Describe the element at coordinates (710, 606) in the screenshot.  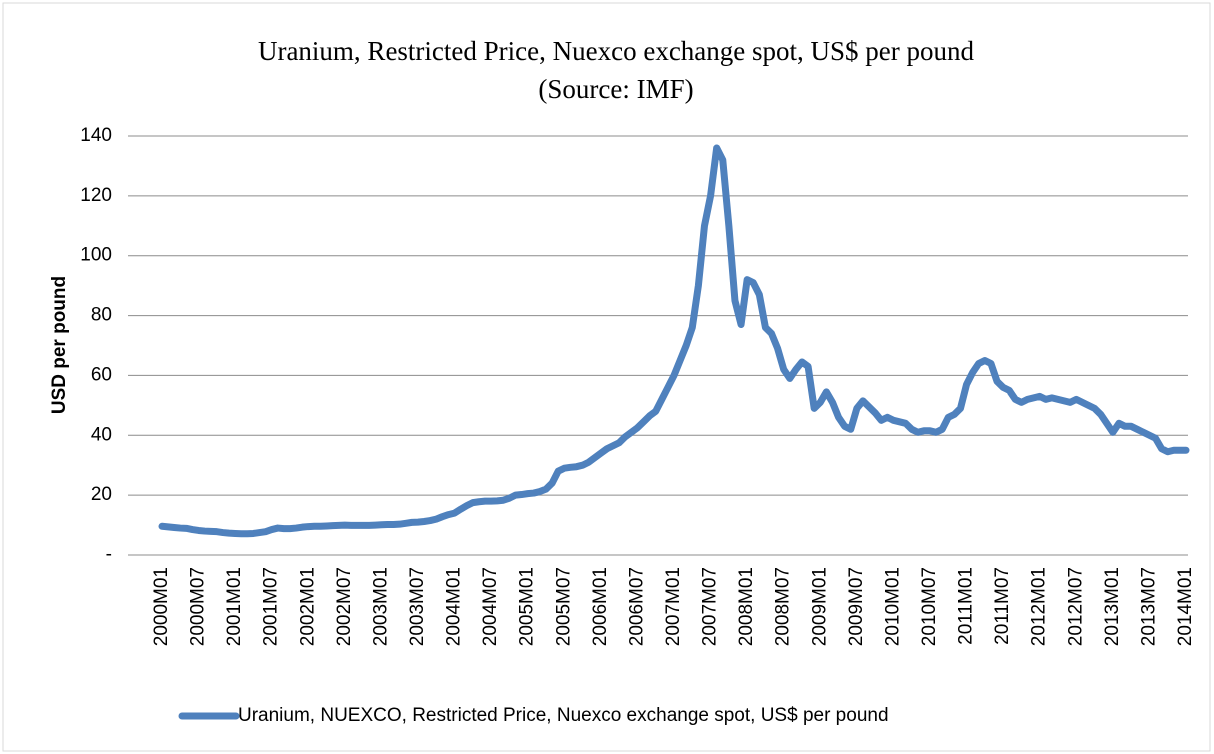
I see `x-tick-label: 2007M07` at that location.